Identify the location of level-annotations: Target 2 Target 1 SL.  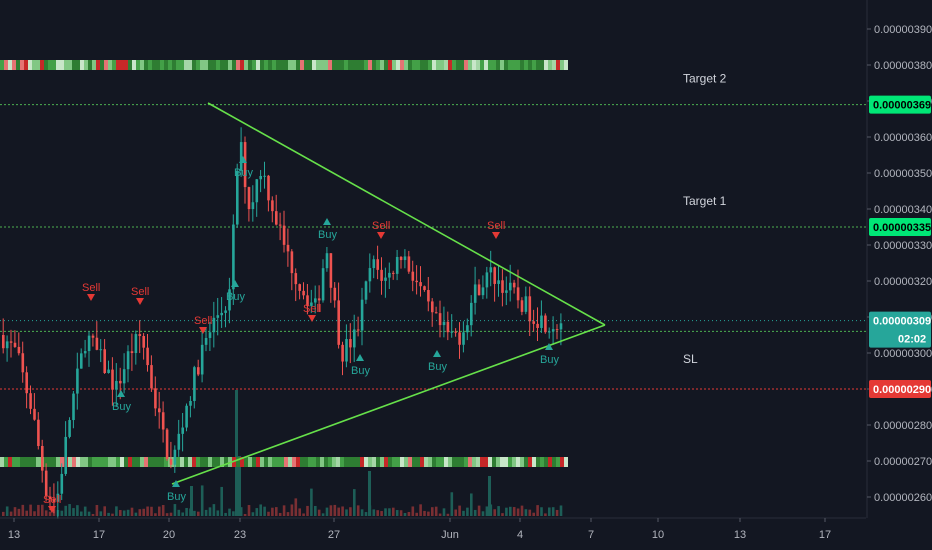
(705, 219).